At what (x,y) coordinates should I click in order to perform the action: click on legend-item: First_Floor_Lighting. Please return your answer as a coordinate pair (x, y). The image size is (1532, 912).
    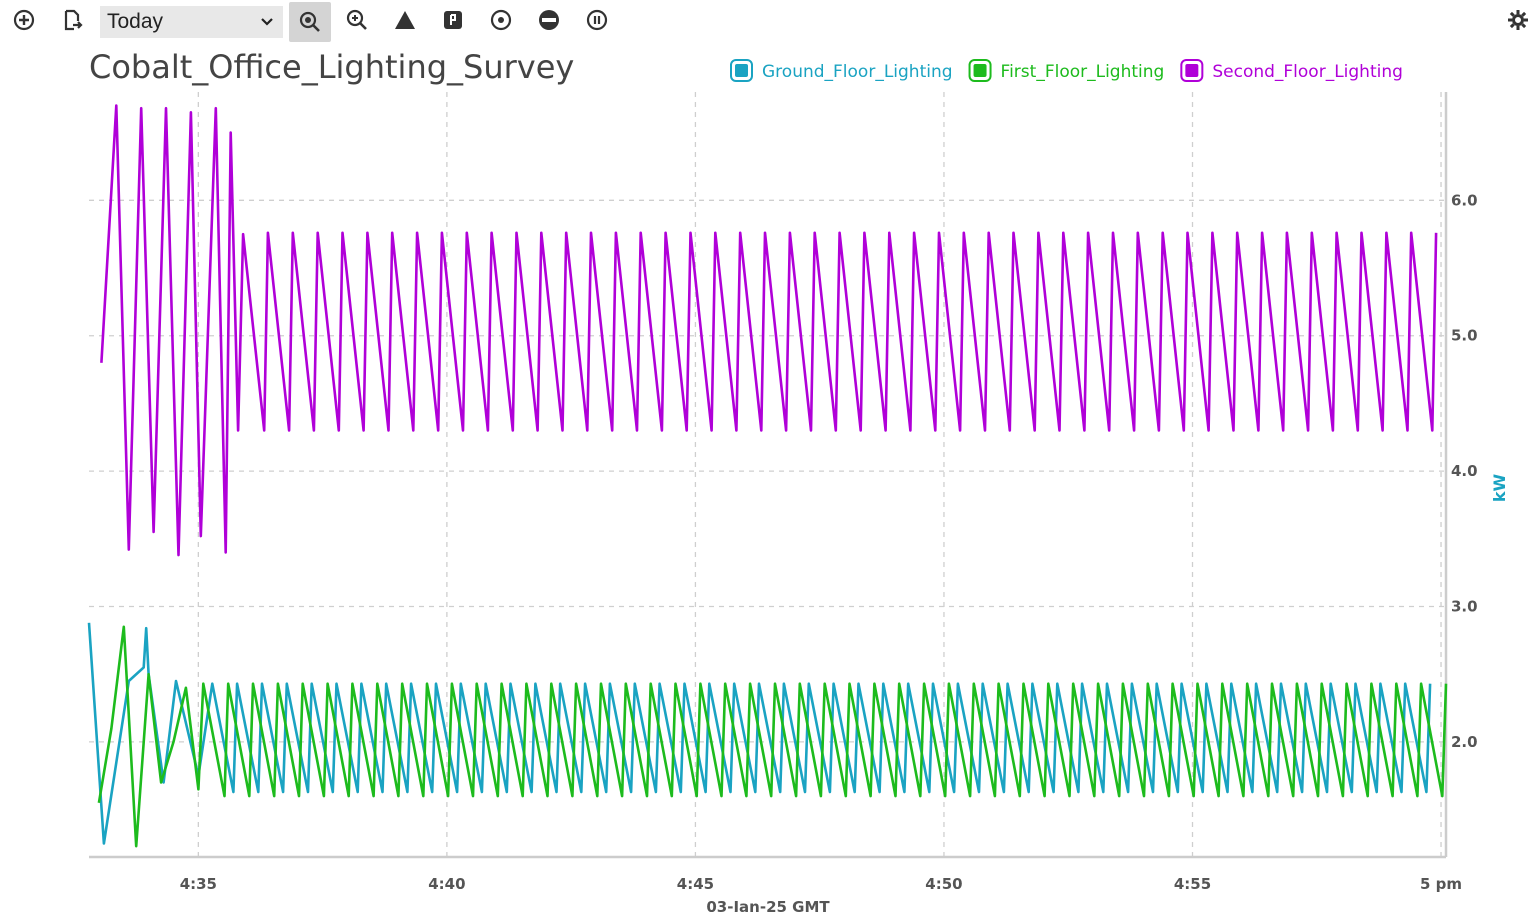
    Looking at the image, I should click on (1066, 70).